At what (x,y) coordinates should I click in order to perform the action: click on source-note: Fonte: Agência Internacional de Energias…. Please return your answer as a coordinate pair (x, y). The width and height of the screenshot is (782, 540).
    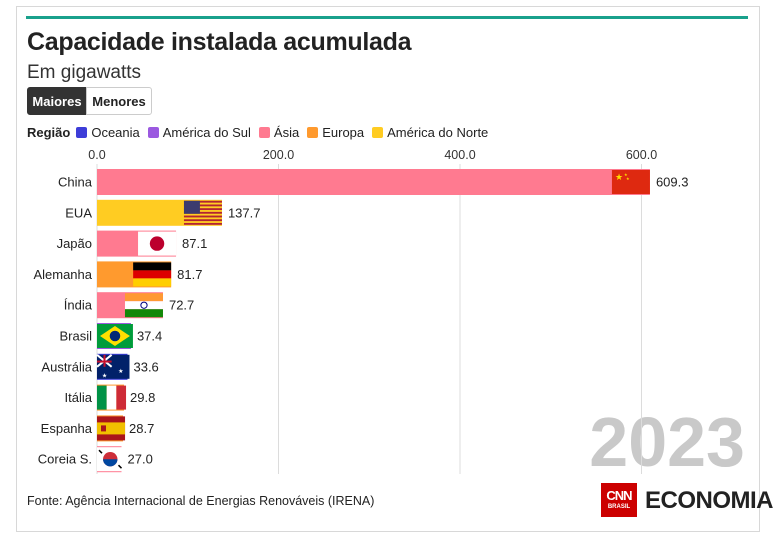
    Looking at the image, I should click on (201, 501).